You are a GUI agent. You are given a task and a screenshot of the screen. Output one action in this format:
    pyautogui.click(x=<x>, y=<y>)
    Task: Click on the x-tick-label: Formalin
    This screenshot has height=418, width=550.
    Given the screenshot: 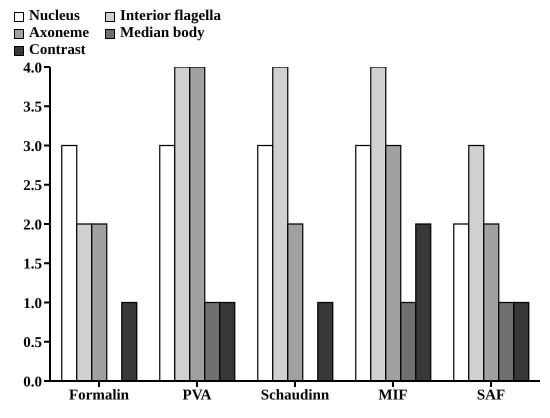 What is the action you would take?
    pyautogui.click(x=99, y=396)
    